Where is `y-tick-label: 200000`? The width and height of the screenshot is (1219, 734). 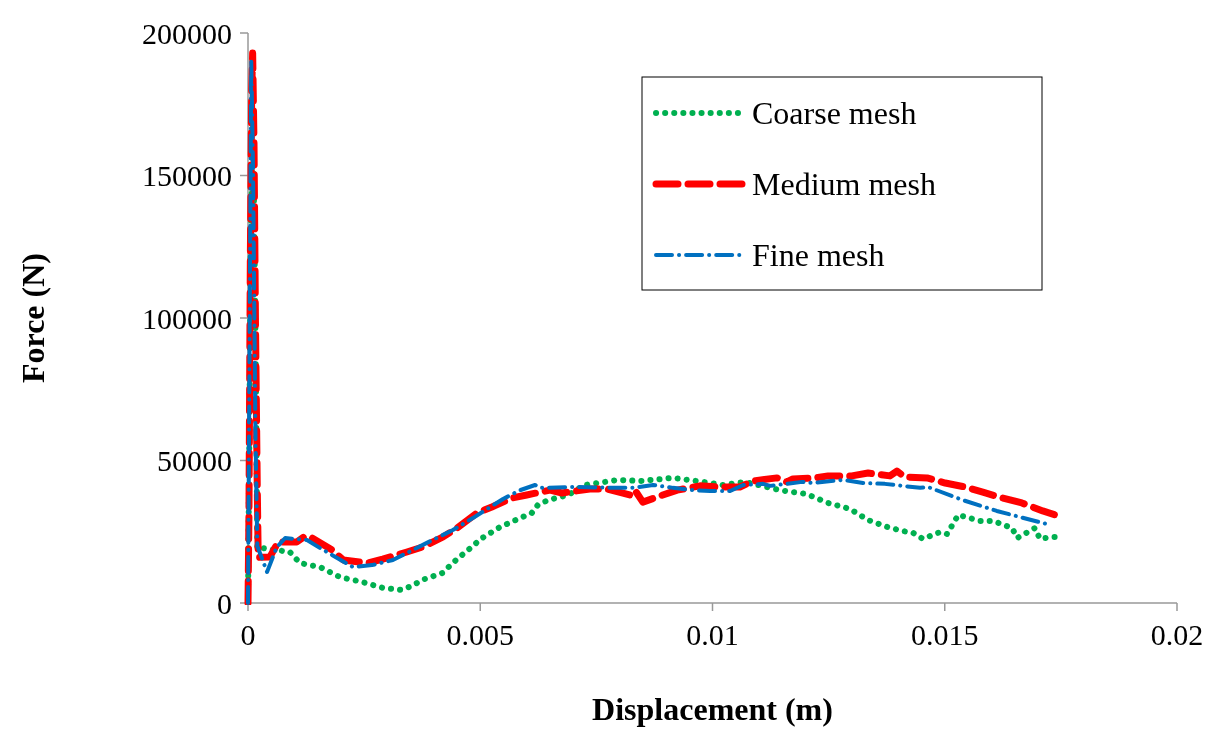 y-tick-label: 200000 is located at coordinates (187, 33).